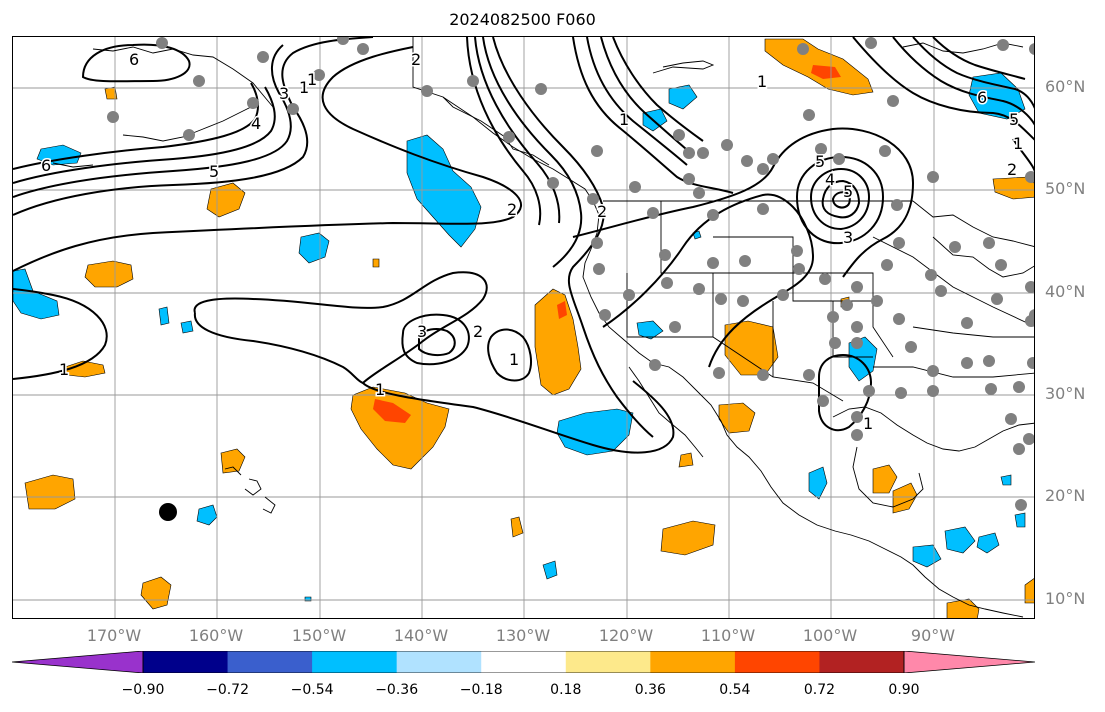  What do you see at coordinates (312, 690) in the screenshot?
I see `colorbar-tick-label: −0.54` at bounding box center [312, 690].